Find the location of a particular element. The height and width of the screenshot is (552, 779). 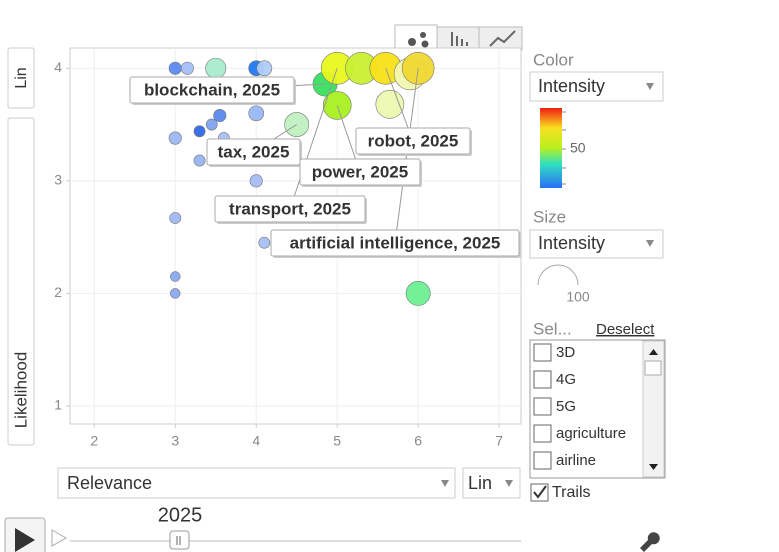

time-label: 2025 is located at coordinates (180, 515).